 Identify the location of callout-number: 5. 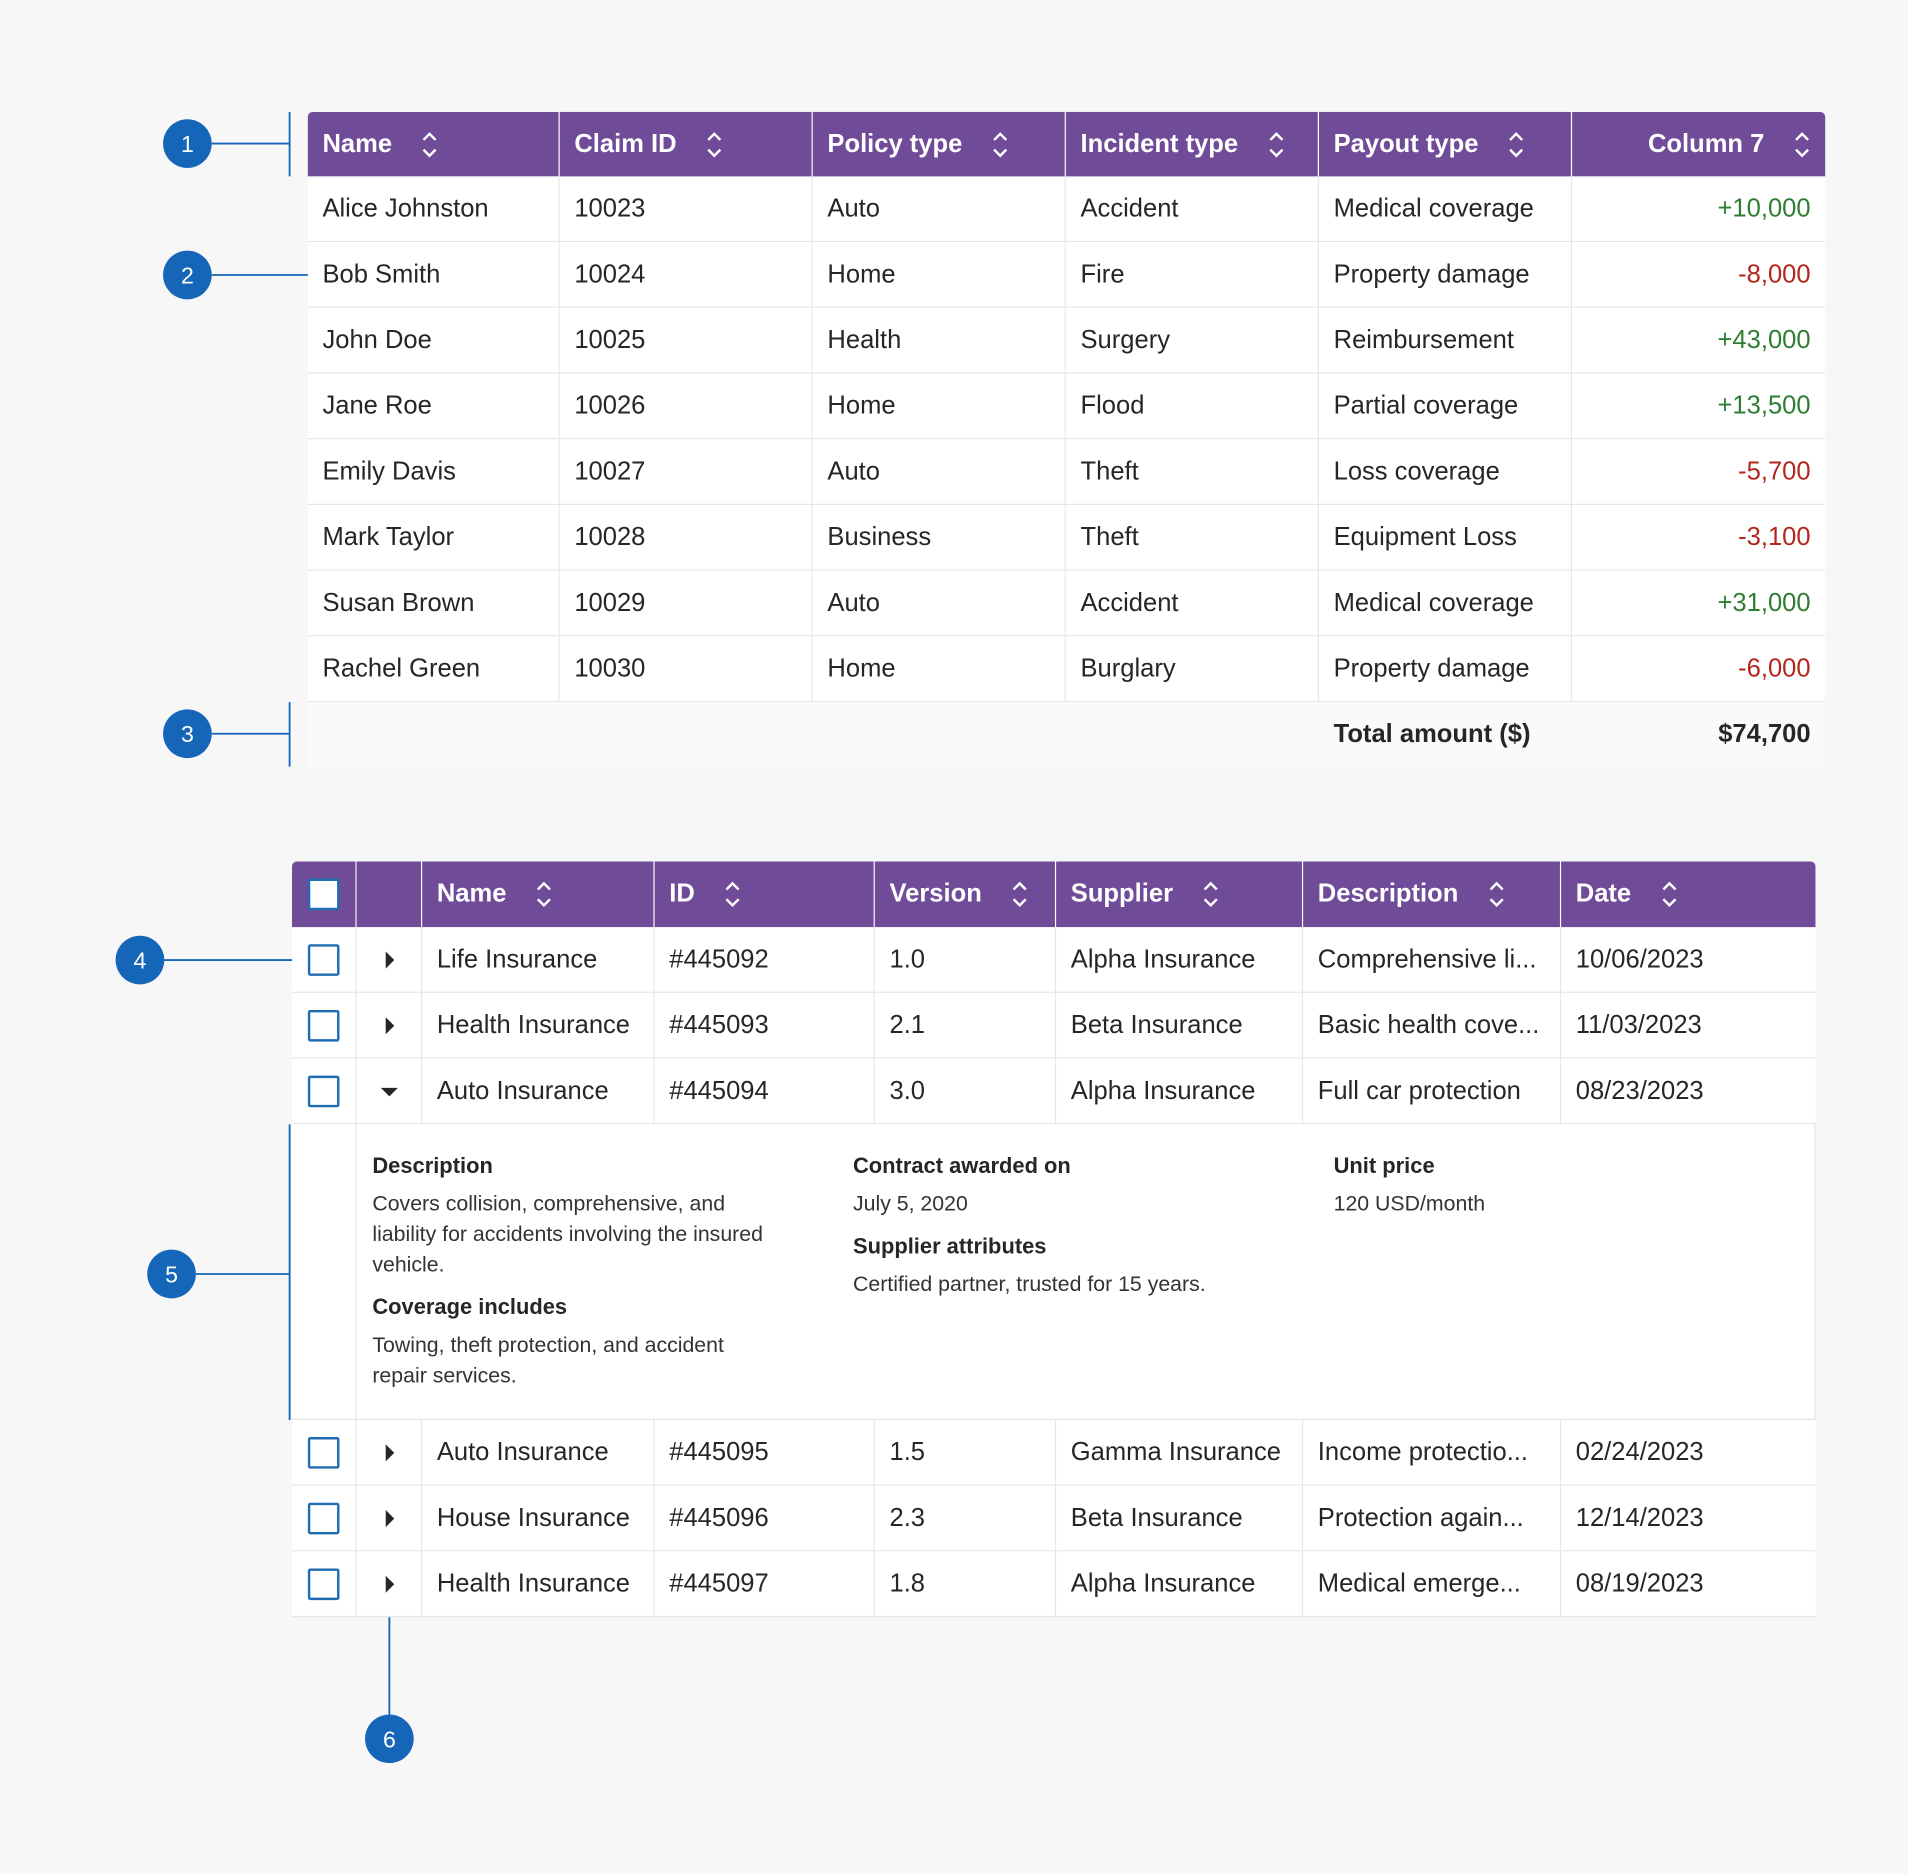
(171, 1275).